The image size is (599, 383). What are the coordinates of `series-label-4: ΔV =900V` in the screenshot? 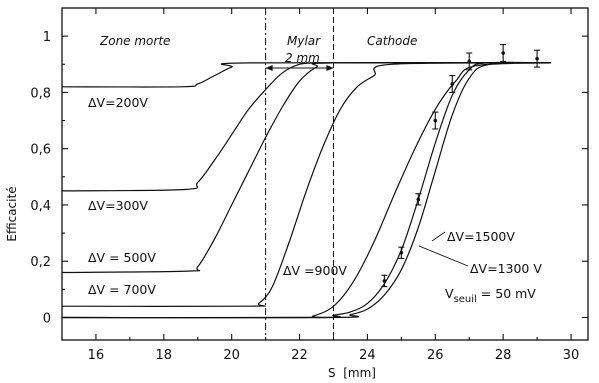 It's located at (315, 270).